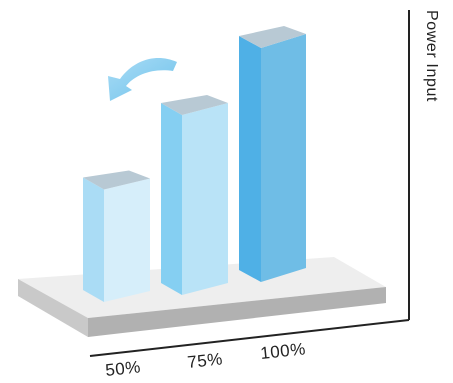  Describe the element at coordinates (205, 199) in the screenshot. I see `bar-2-right-face` at that location.